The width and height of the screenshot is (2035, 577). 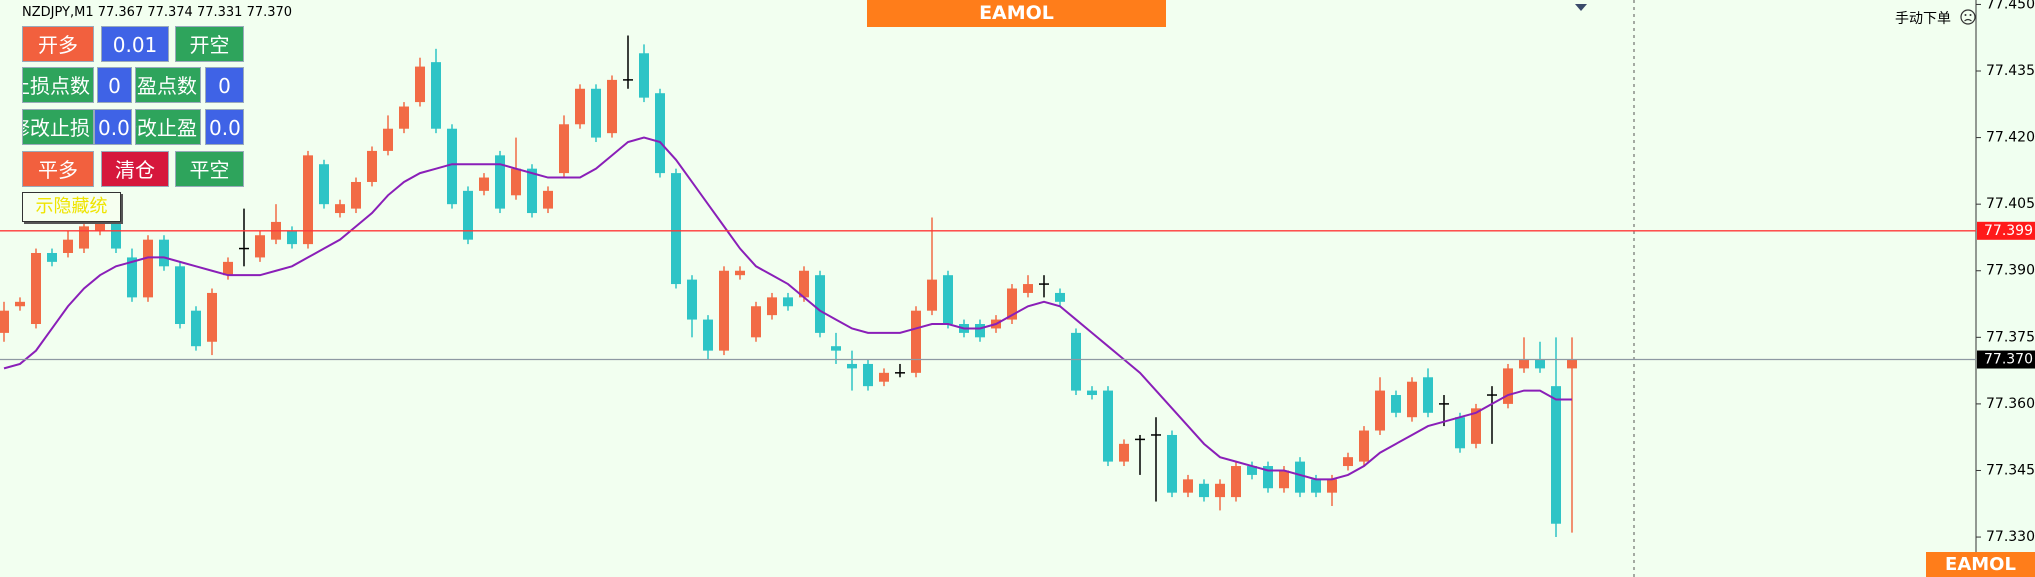 What do you see at coordinates (71, 207) in the screenshot?
I see `toggle-button: 示隐藏统` at bounding box center [71, 207].